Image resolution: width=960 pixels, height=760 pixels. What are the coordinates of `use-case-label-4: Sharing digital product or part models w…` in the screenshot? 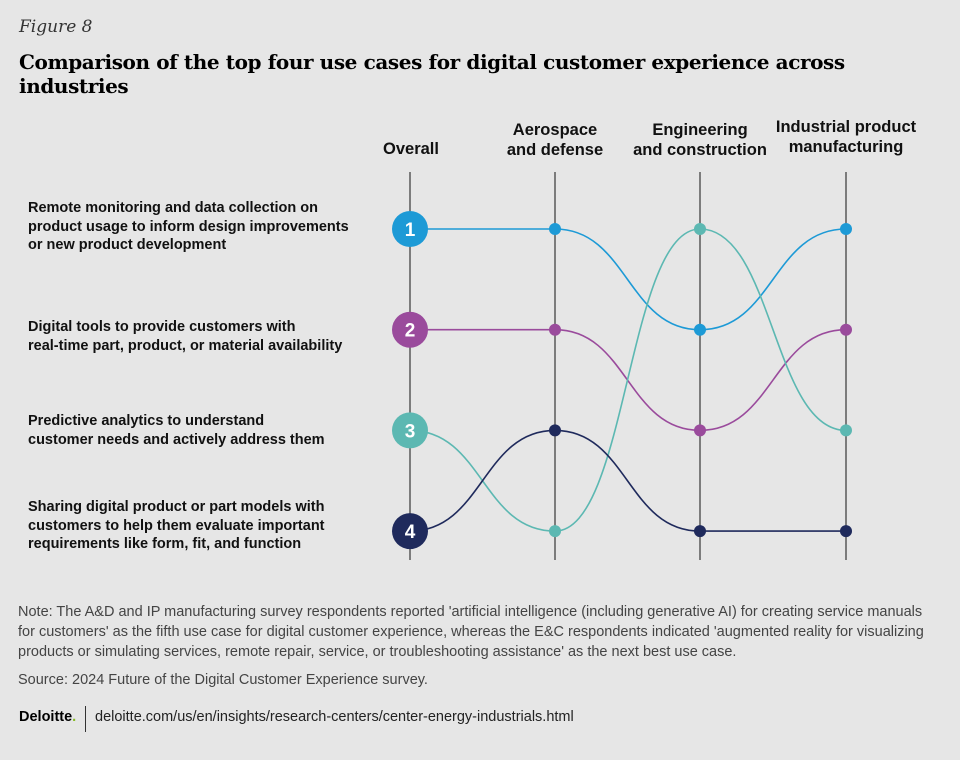 It's located at (193, 526).